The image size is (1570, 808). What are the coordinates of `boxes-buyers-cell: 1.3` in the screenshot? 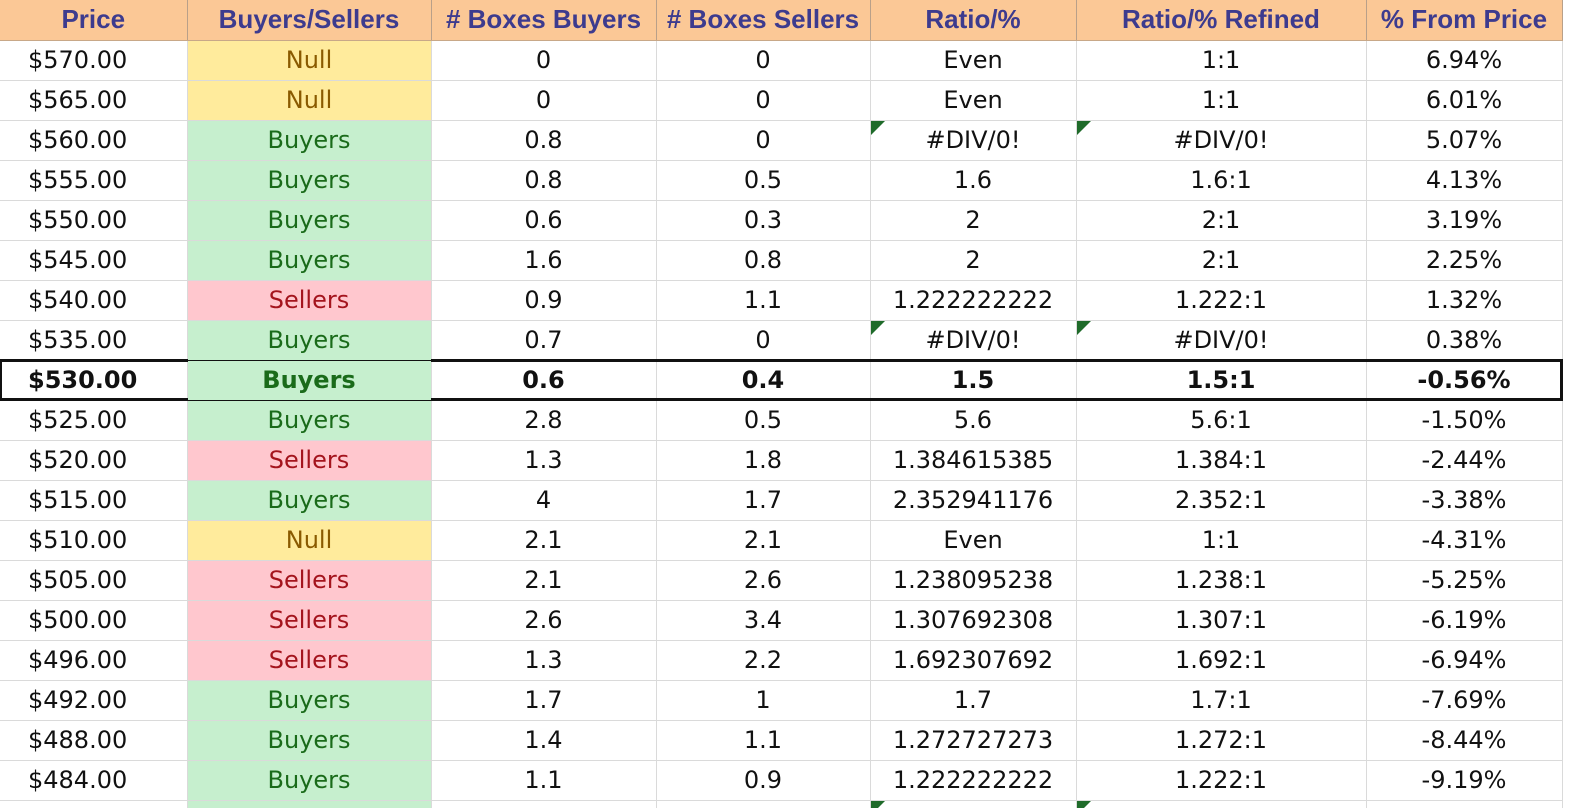 It's located at (544, 660).